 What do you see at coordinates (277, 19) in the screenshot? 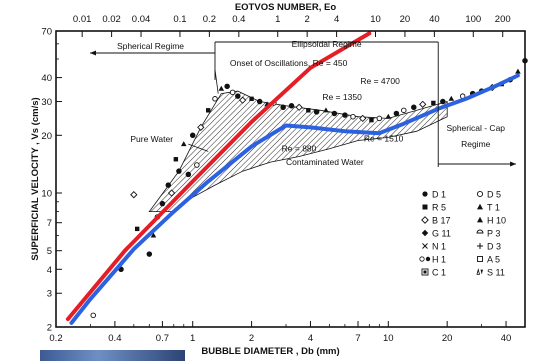
I see `x2-tick-label: 1` at bounding box center [277, 19].